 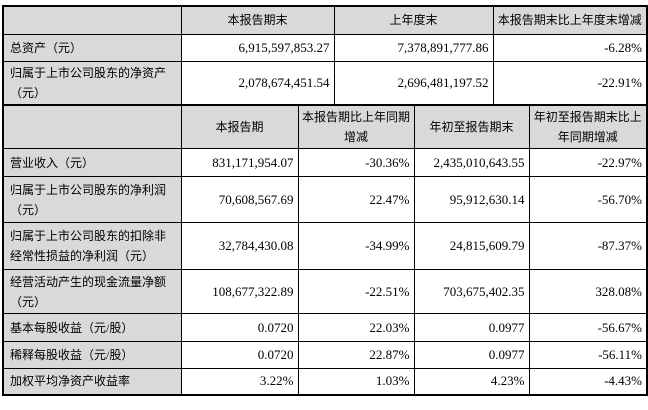 What do you see at coordinates (239, 246) in the screenshot?
I see `value-cell: 32,784,430.08` at bounding box center [239, 246].